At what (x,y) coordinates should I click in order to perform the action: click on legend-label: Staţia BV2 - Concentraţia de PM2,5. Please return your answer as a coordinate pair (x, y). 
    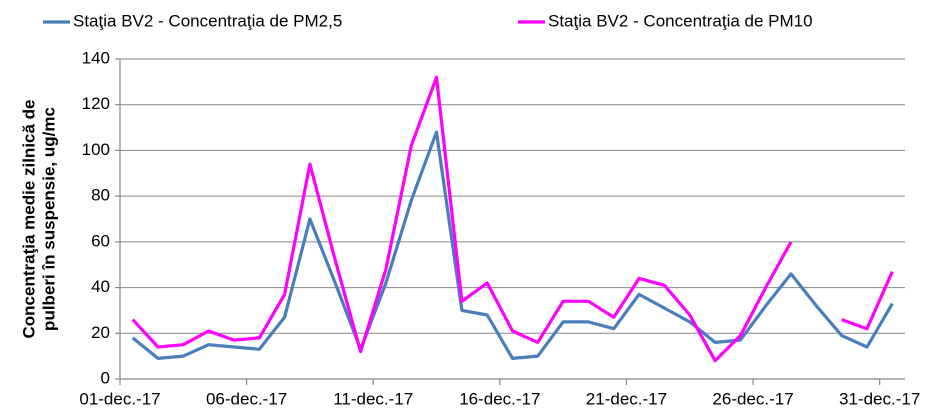
    Looking at the image, I should click on (207, 20).